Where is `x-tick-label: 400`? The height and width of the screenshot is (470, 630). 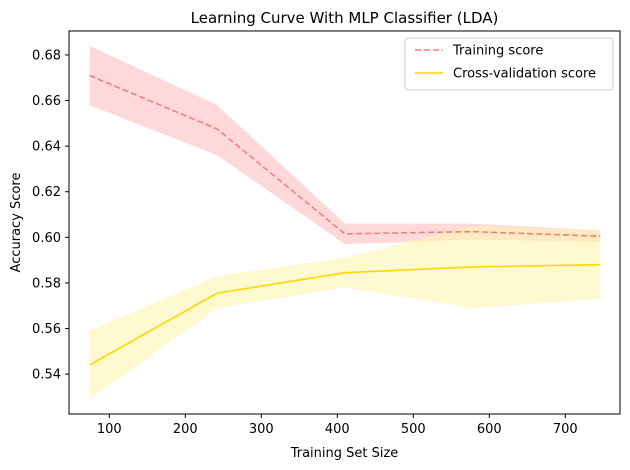 x-tick-label: 400 is located at coordinates (337, 429).